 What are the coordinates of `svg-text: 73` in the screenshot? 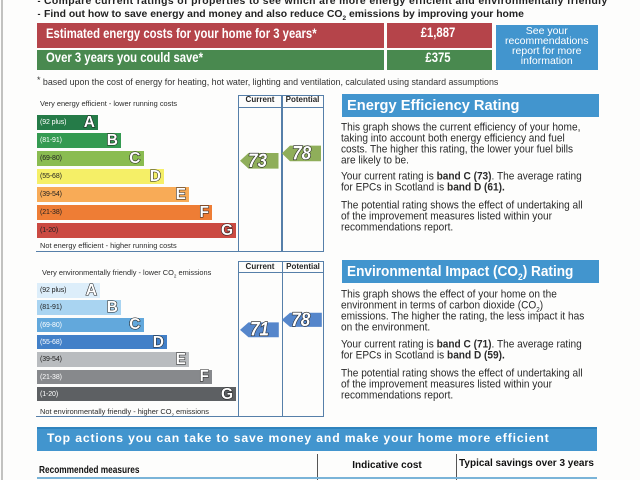 It's located at (257, 161).